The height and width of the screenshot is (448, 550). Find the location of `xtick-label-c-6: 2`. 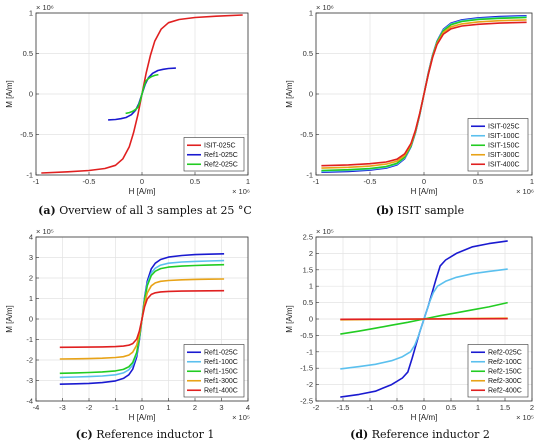

xtick-label-c-6: 2 is located at coordinates (195, 407).